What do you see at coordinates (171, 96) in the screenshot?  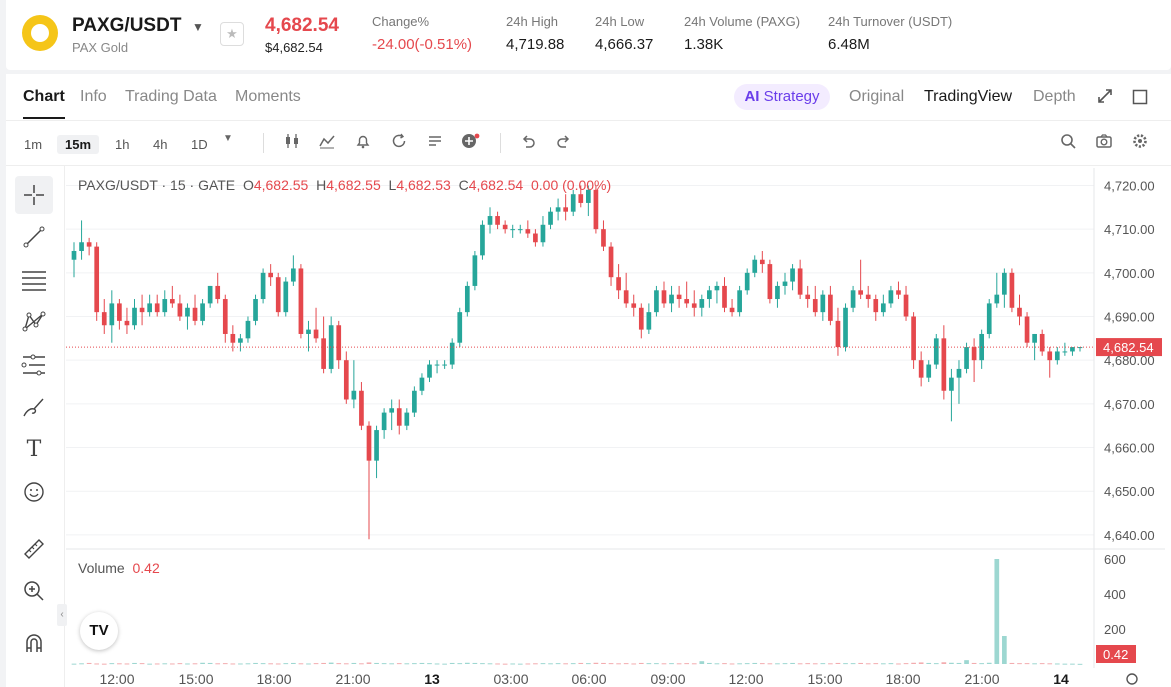 I see `tab-trading-data: Trading Data` at bounding box center [171, 96].